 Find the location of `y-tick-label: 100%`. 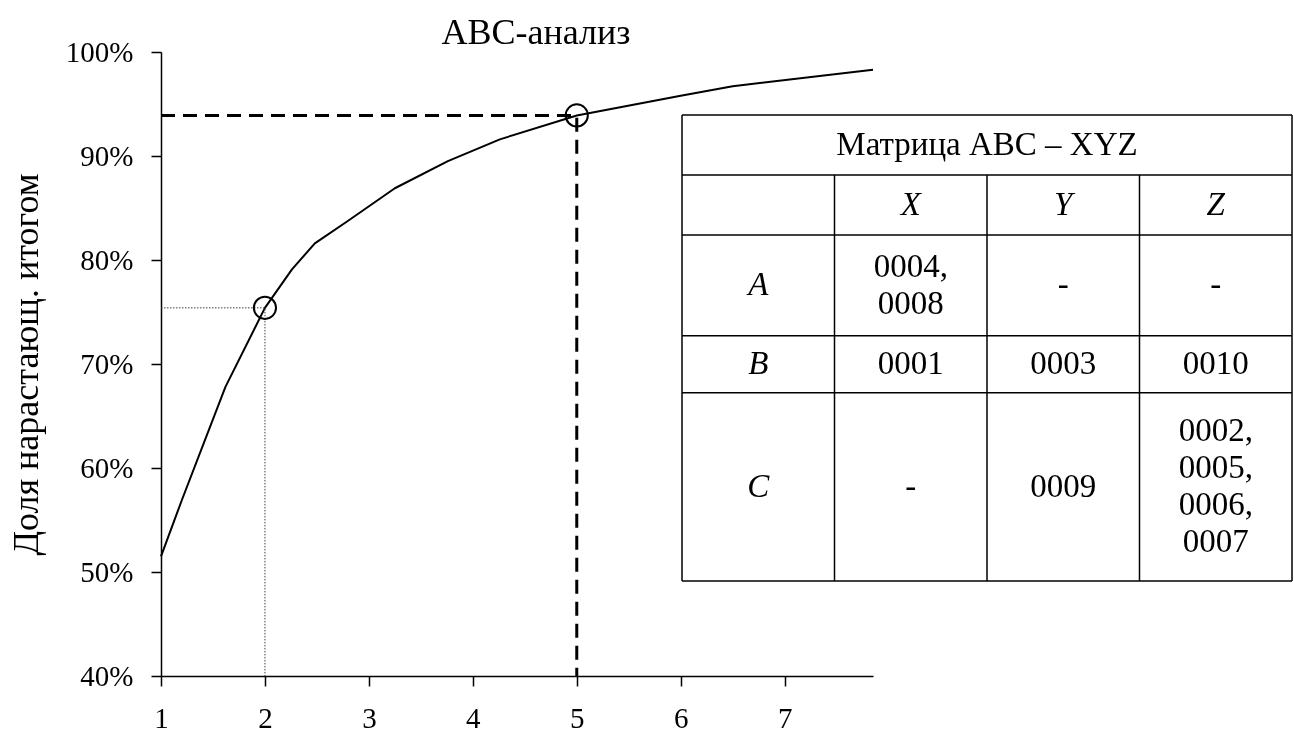

y-tick-label: 100% is located at coordinates (99, 51).